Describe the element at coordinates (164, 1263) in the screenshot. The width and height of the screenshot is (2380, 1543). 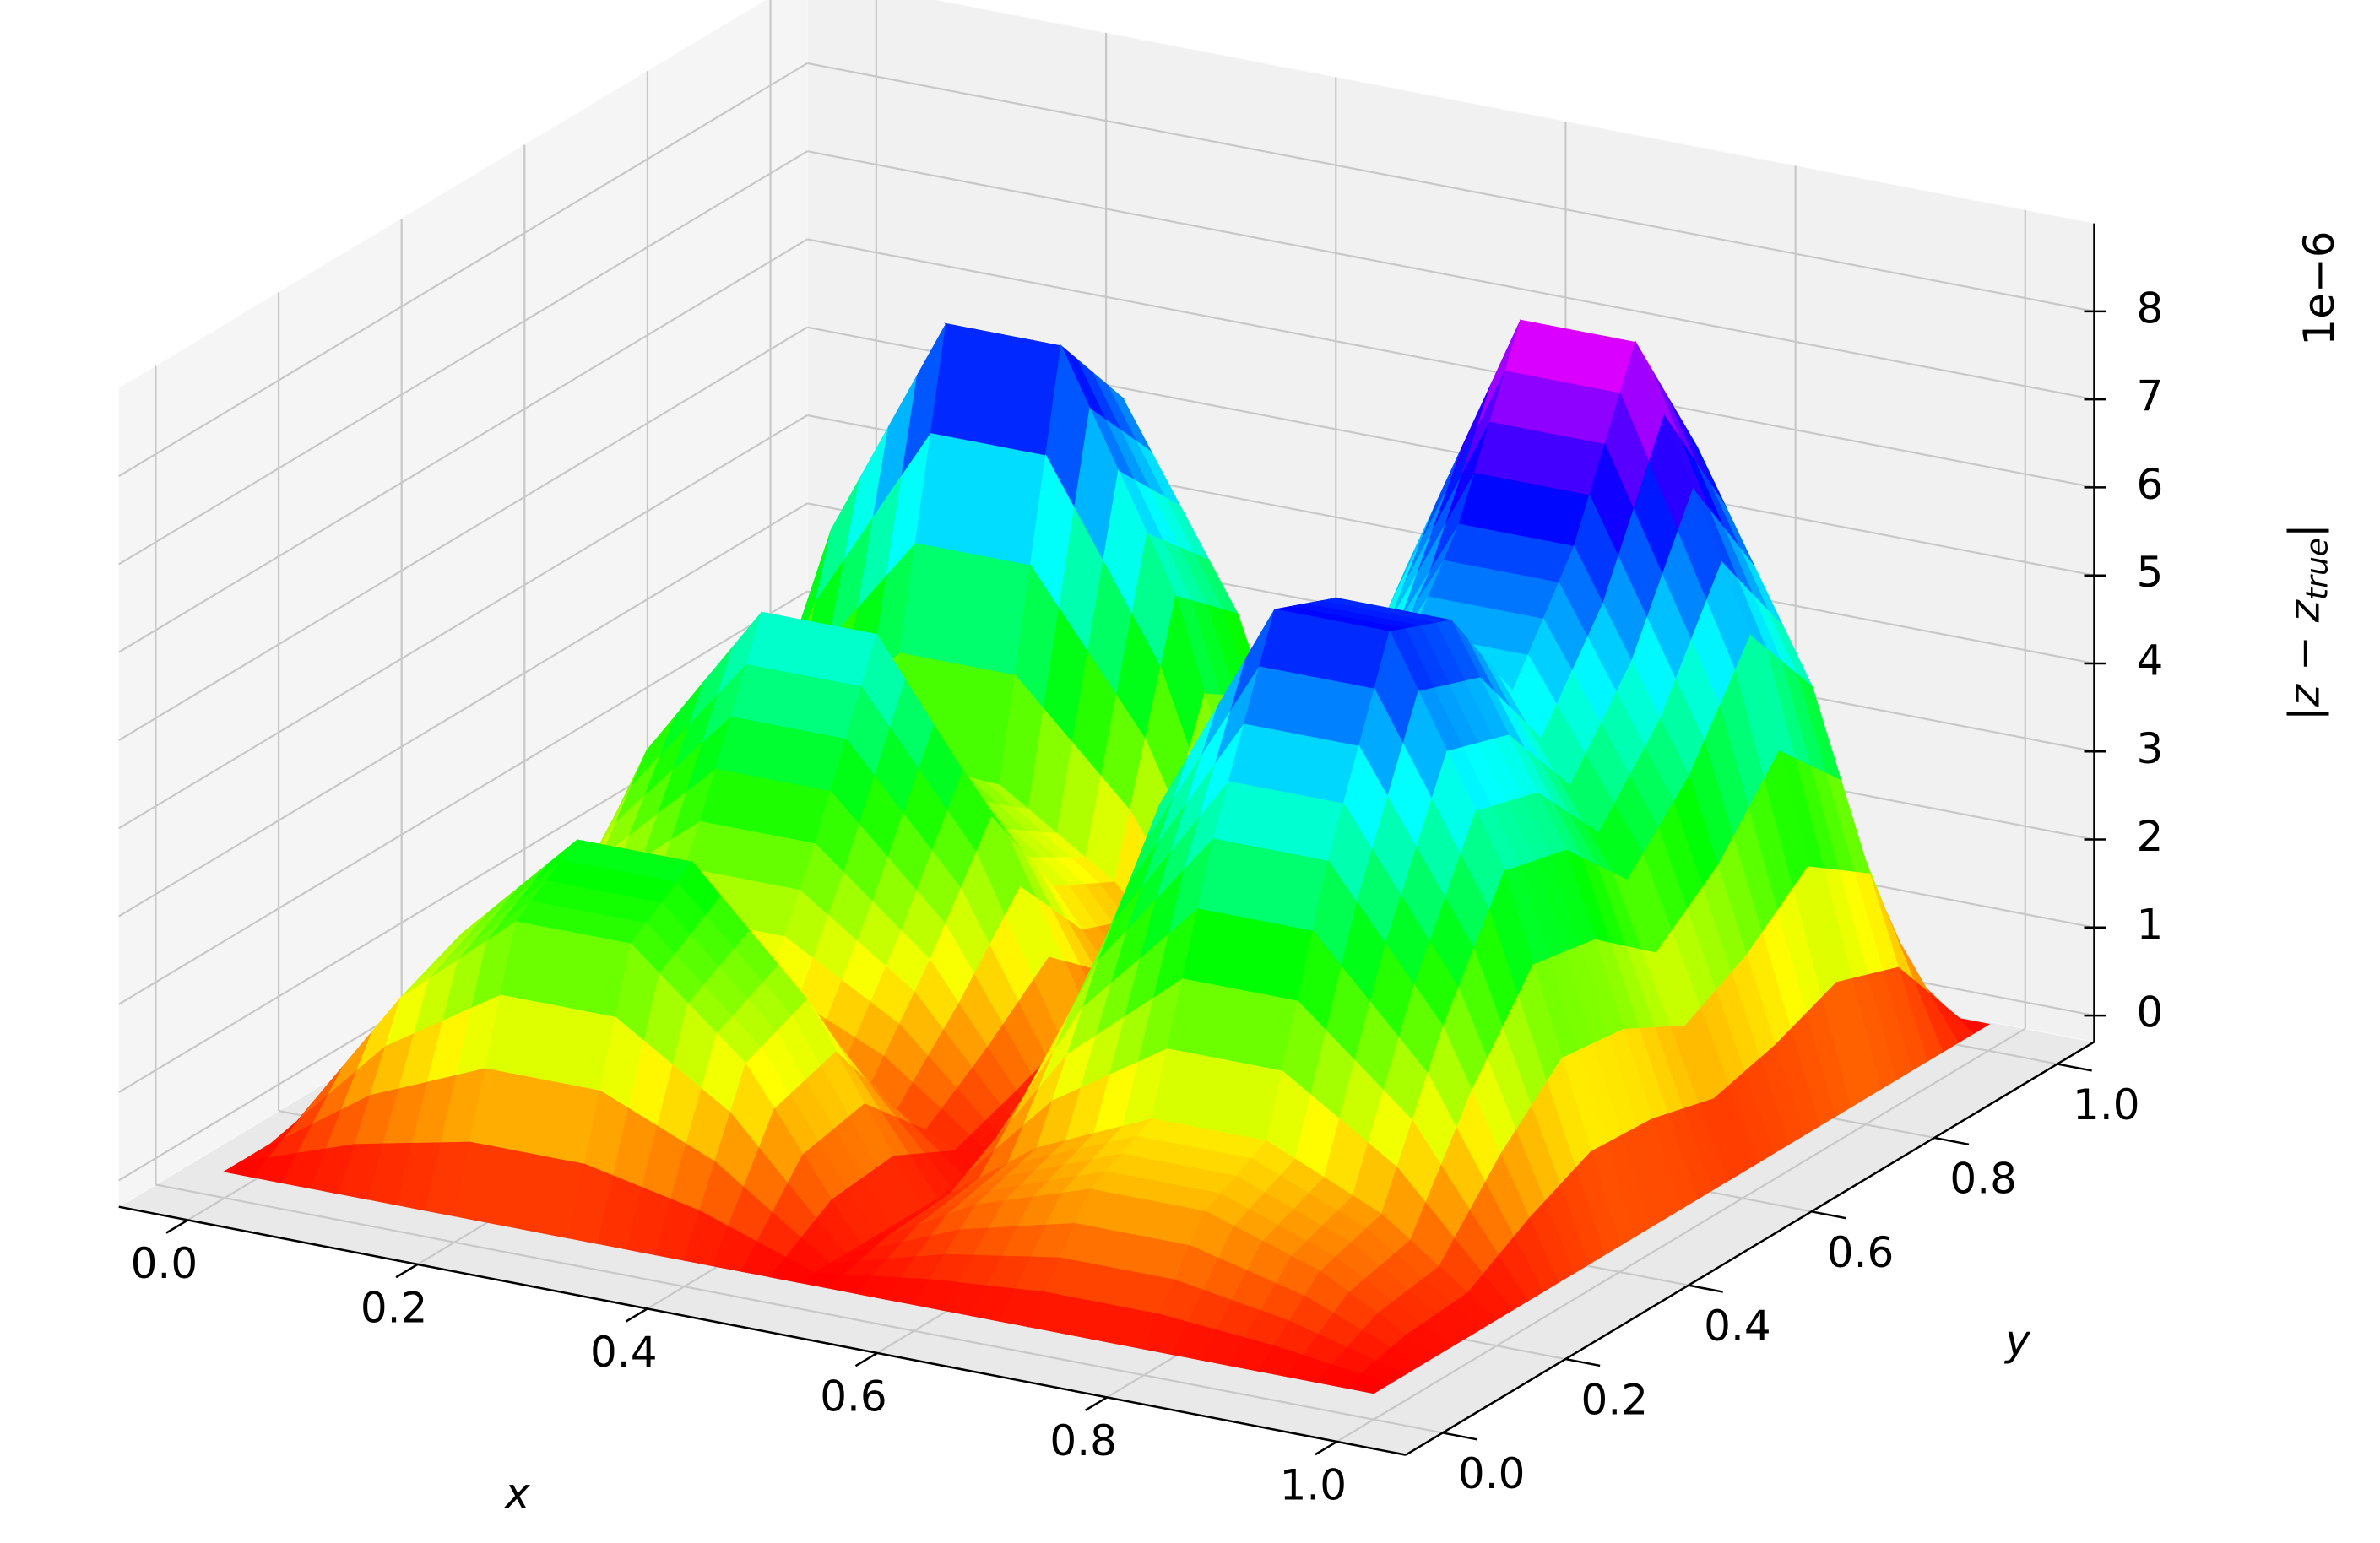
I see `x-tick-label: 0.0` at that location.